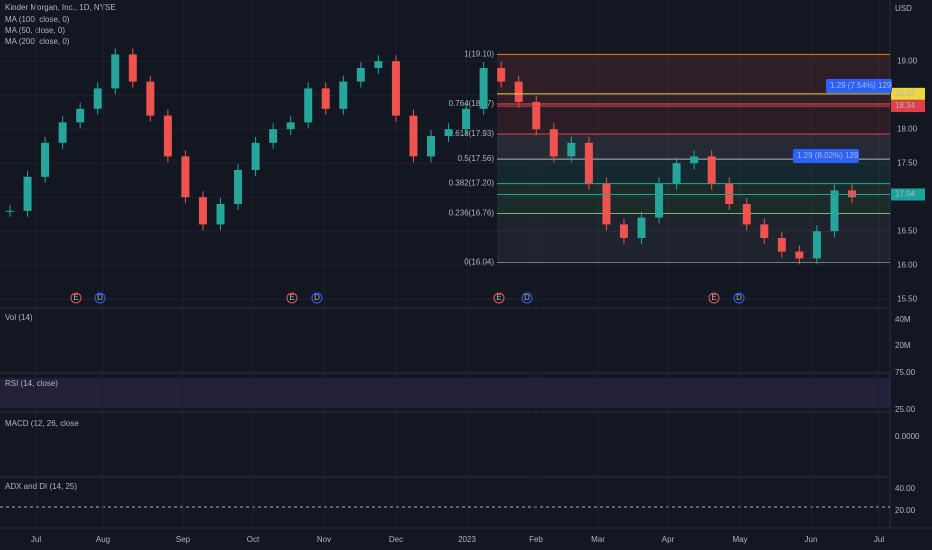 This screenshot has width=932, height=550. What do you see at coordinates (41, 486) in the screenshot?
I see `pane-title: ADX and DI (14, 25)` at bounding box center [41, 486].